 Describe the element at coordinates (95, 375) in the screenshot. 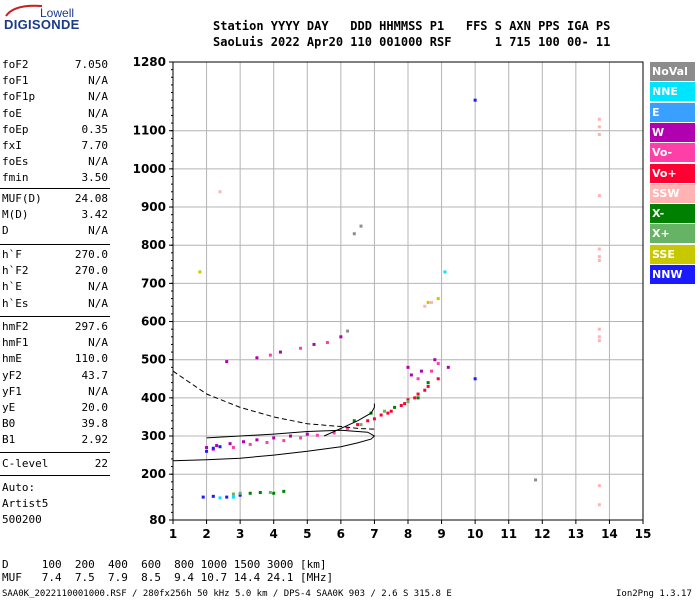

I see `param-value: 43.7` at that location.